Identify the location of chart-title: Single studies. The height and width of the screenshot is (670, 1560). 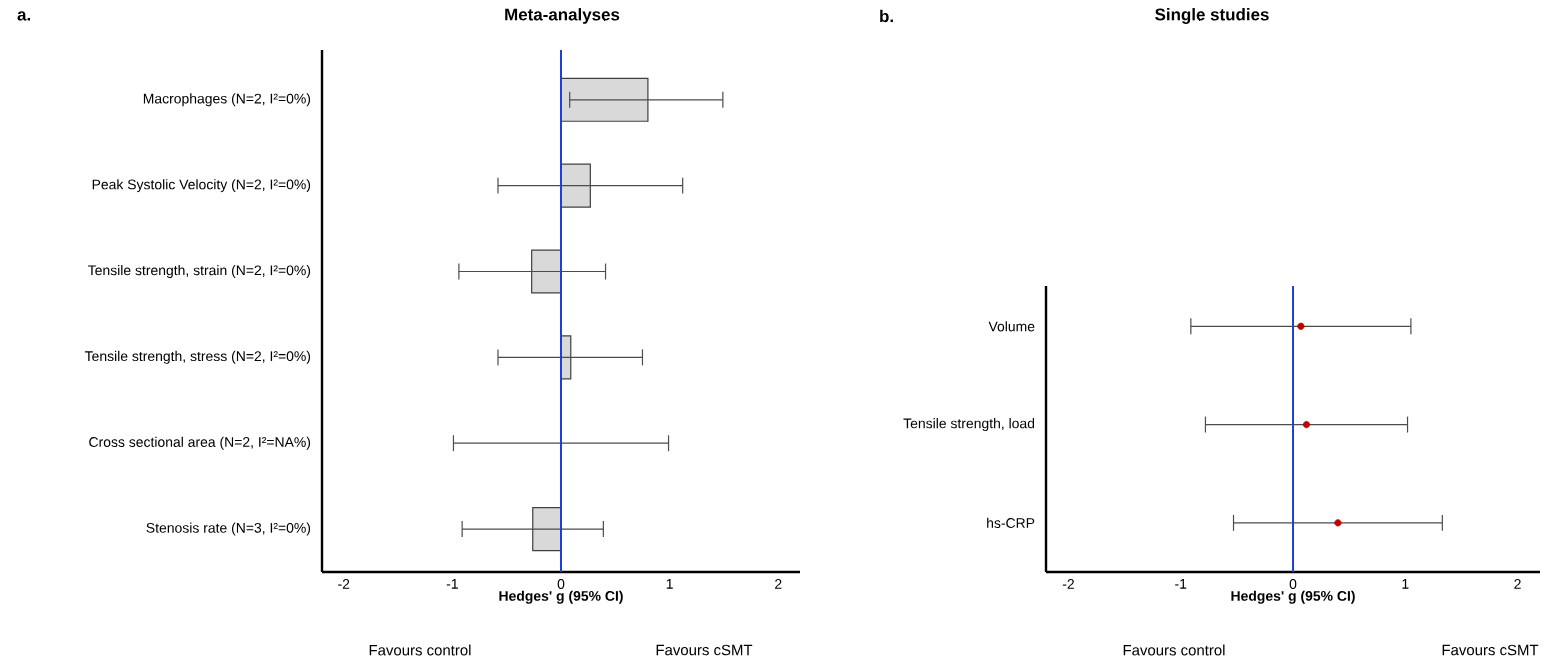
(1212, 16).